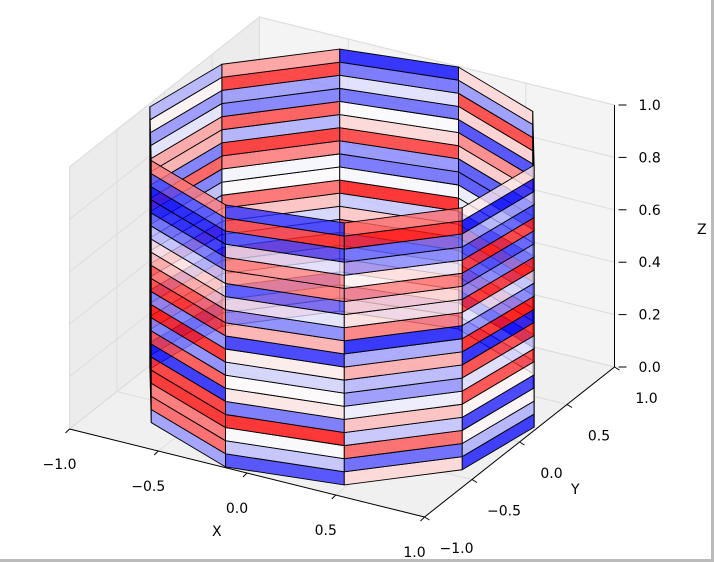 The width and height of the screenshot is (714, 562). What do you see at coordinates (60, 465) in the screenshot?
I see `x-tick-label: −1.0` at bounding box center [60, 465].